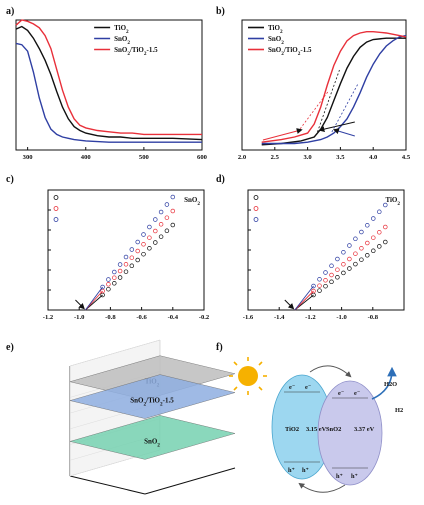  Describe the element at coordinates (220, 11) in the screenshot. I see `panel-label-b: b)` at that location.